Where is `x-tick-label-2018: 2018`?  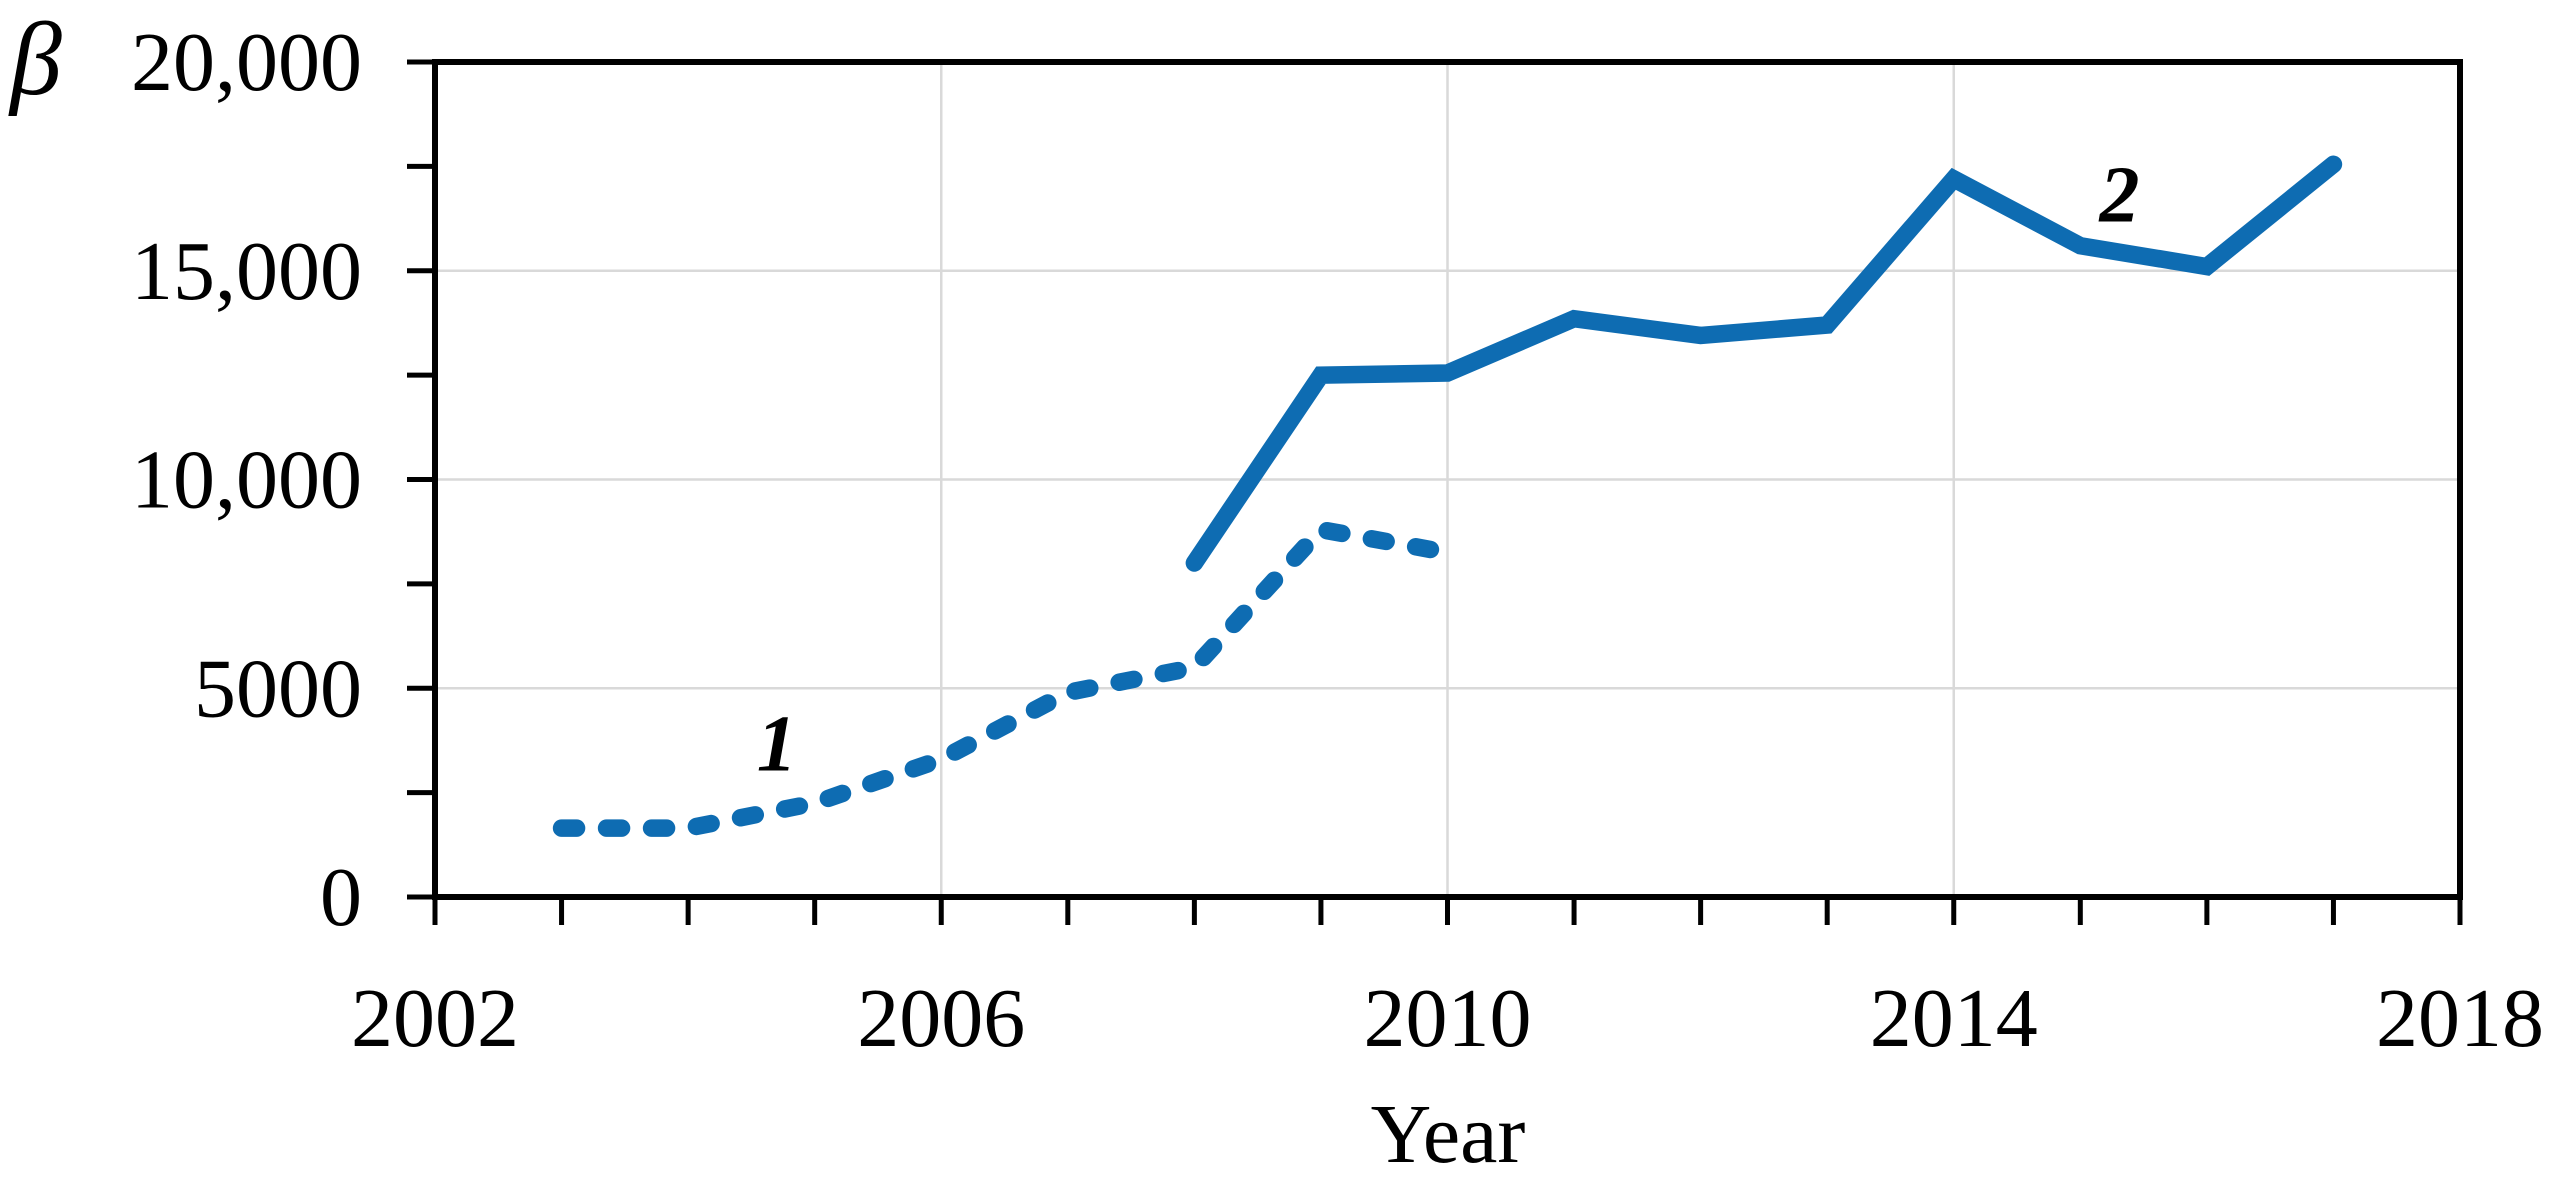
x-tick-label-2018: 2018 is located at coordinates (2460, 1018).